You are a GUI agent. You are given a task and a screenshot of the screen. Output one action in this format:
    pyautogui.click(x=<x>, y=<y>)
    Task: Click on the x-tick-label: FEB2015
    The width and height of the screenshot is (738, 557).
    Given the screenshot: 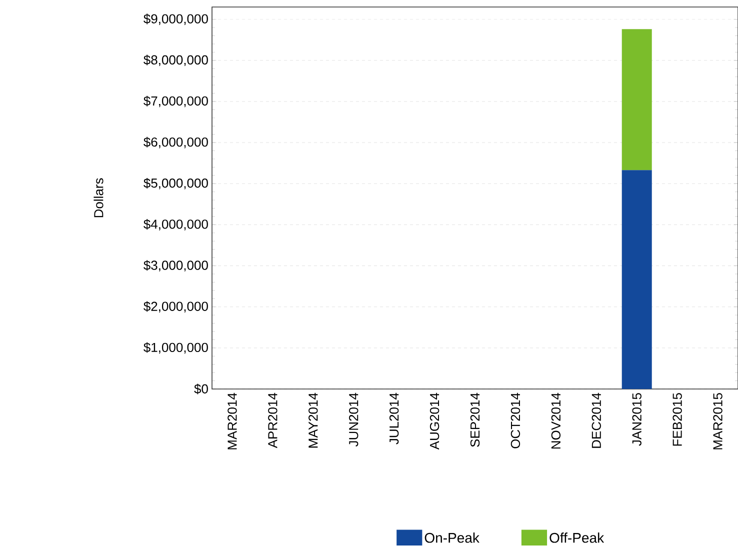 What is the action you would take?
    pyautogui.click(x=677, y=419)
    